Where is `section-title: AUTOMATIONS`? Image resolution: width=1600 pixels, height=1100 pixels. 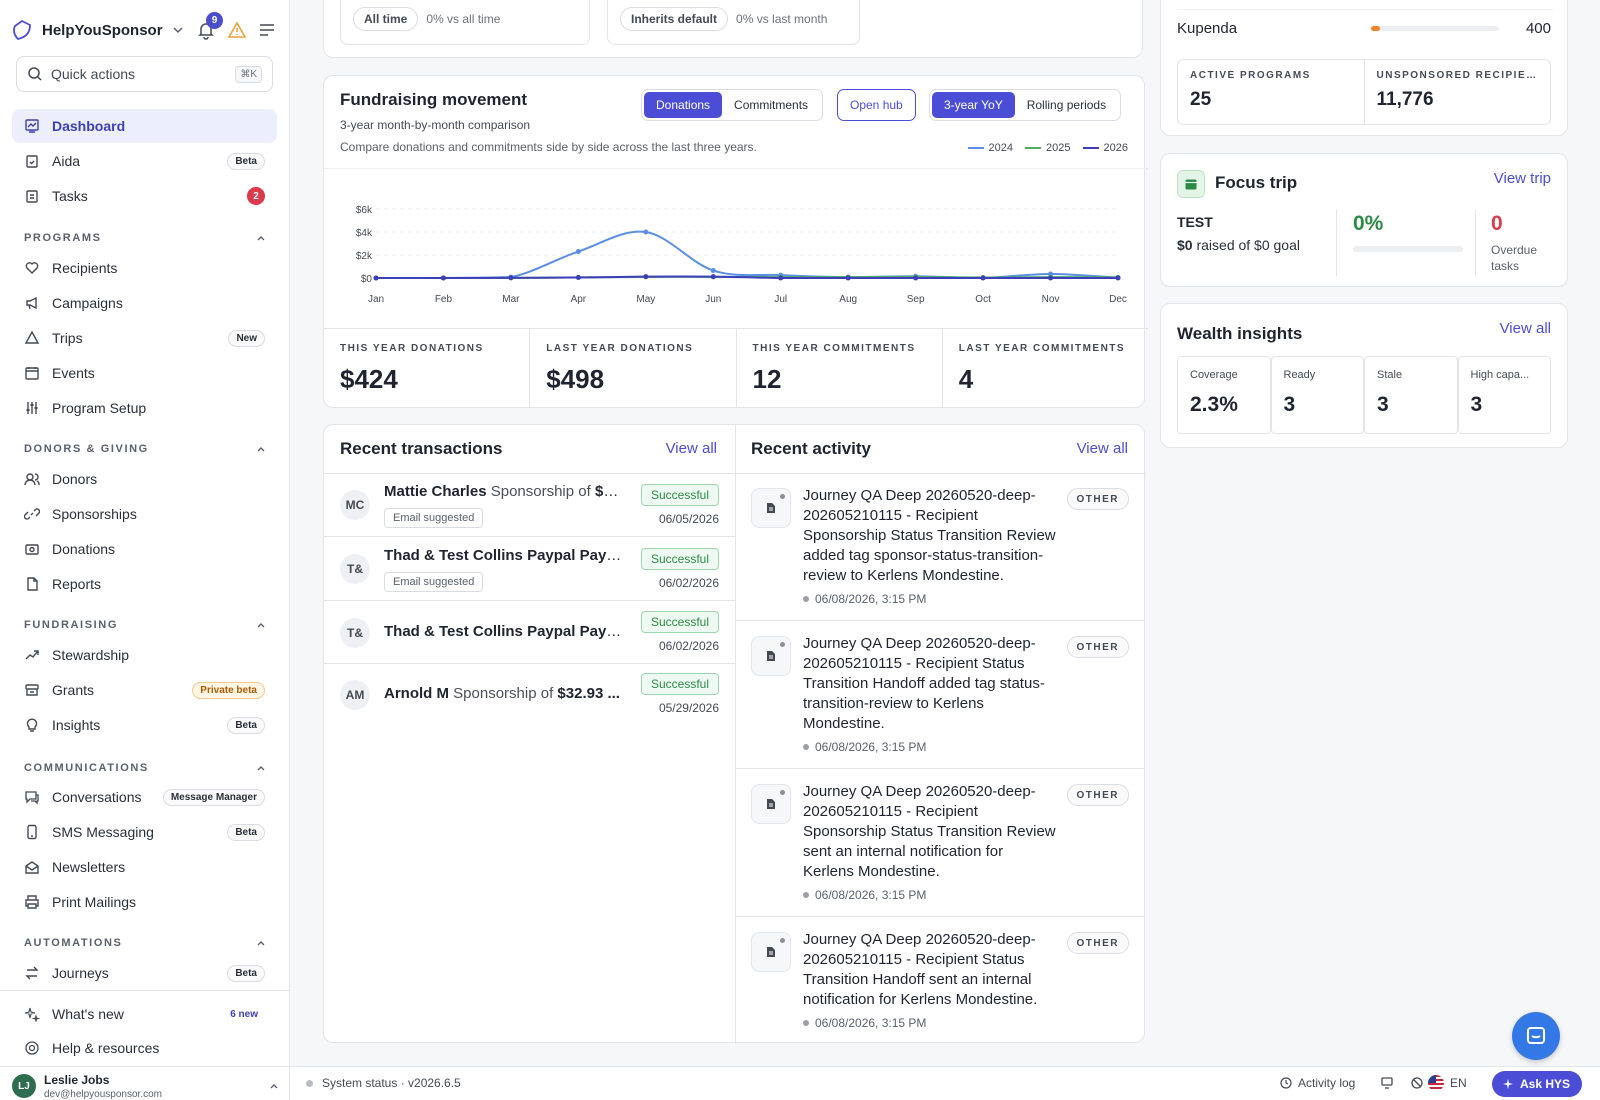
section-title: AUTOMATIONS is located at coordinates (73, 943).